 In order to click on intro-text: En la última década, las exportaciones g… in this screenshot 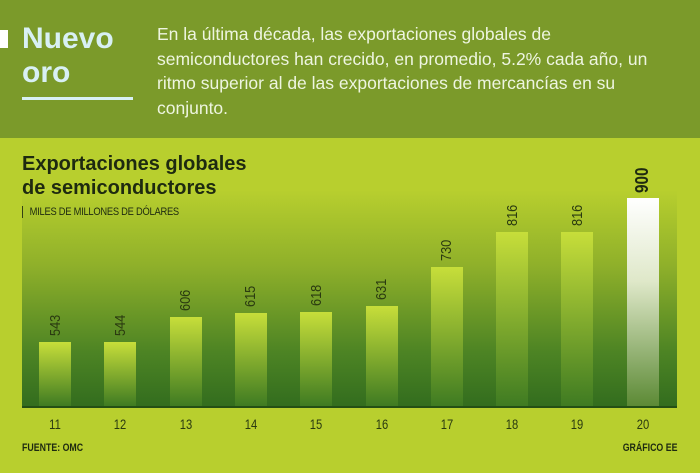, I will do `click(402, 71)`.